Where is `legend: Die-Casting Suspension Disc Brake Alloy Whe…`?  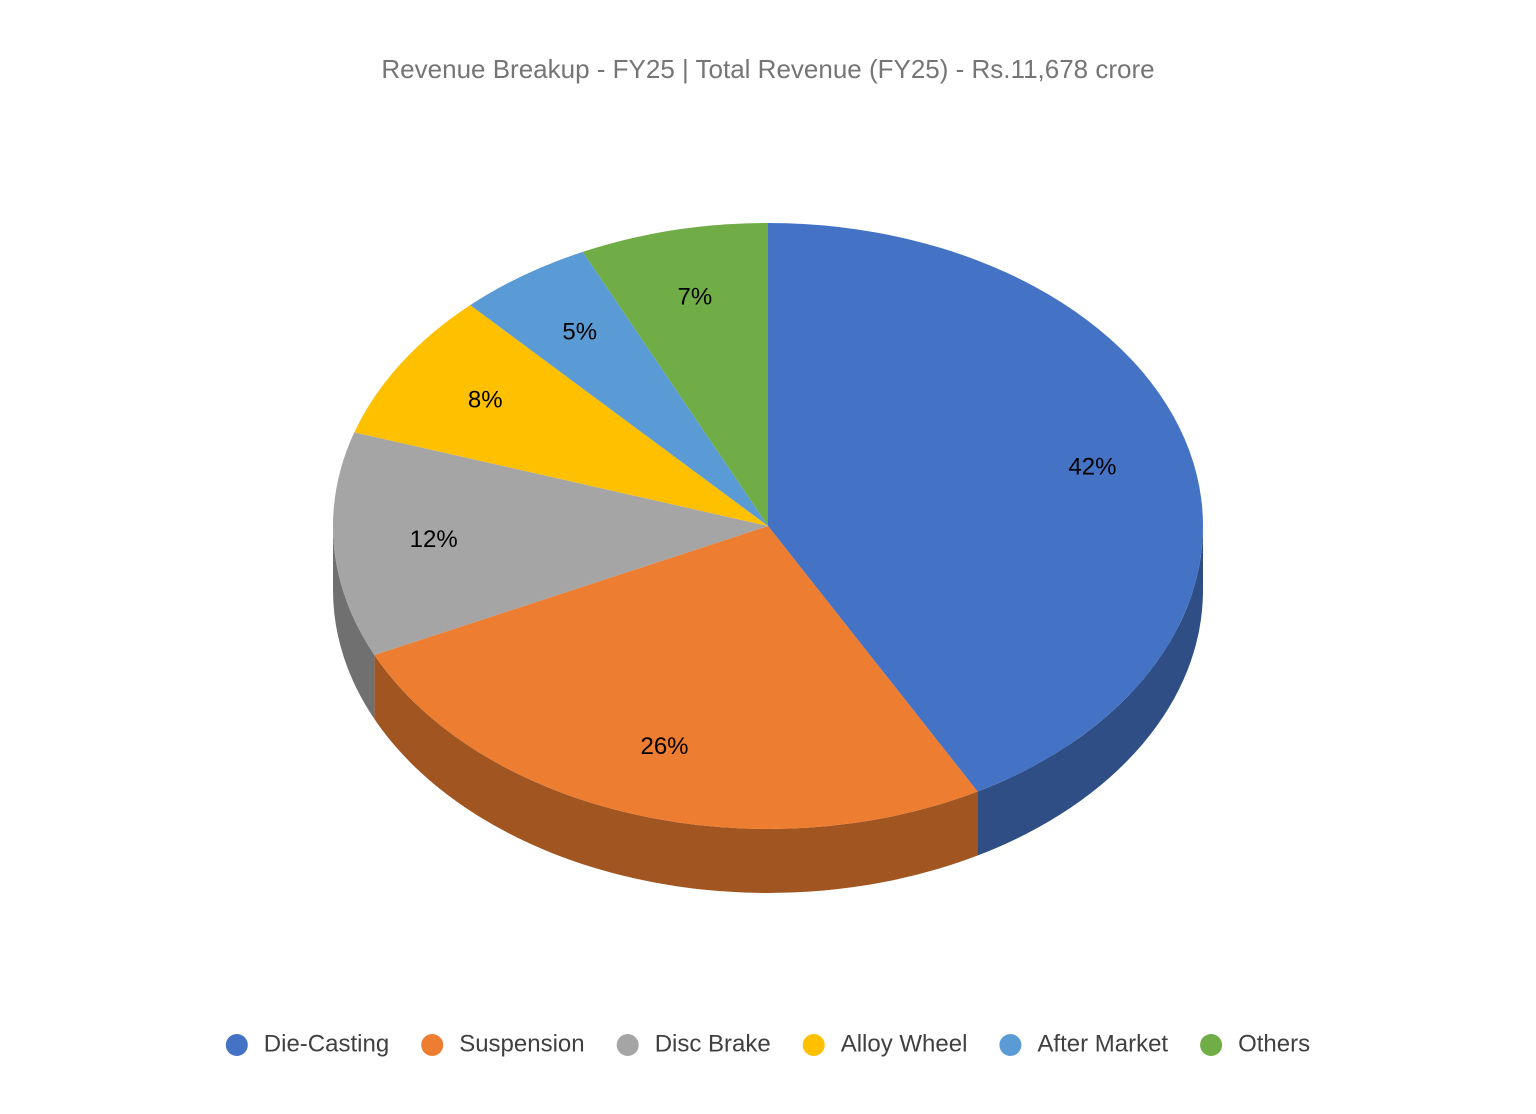 legend: Die-Casting Suspension Disc Brake Alloy Whe… is located at coordinates (767, 1043).